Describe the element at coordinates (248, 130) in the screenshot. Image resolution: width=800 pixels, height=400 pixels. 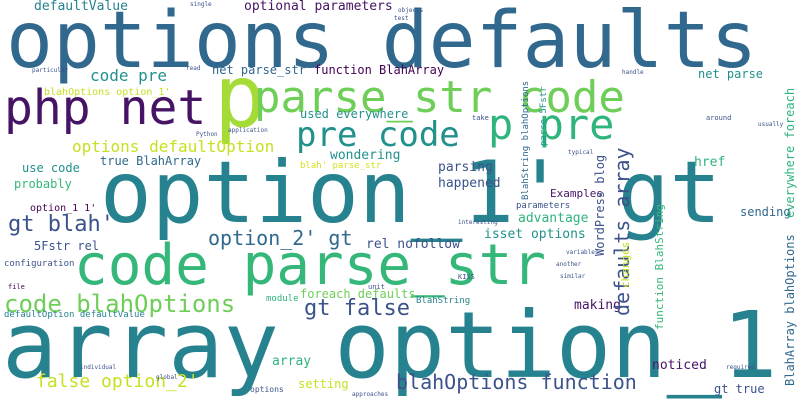
I see `word-application: application` at that location.